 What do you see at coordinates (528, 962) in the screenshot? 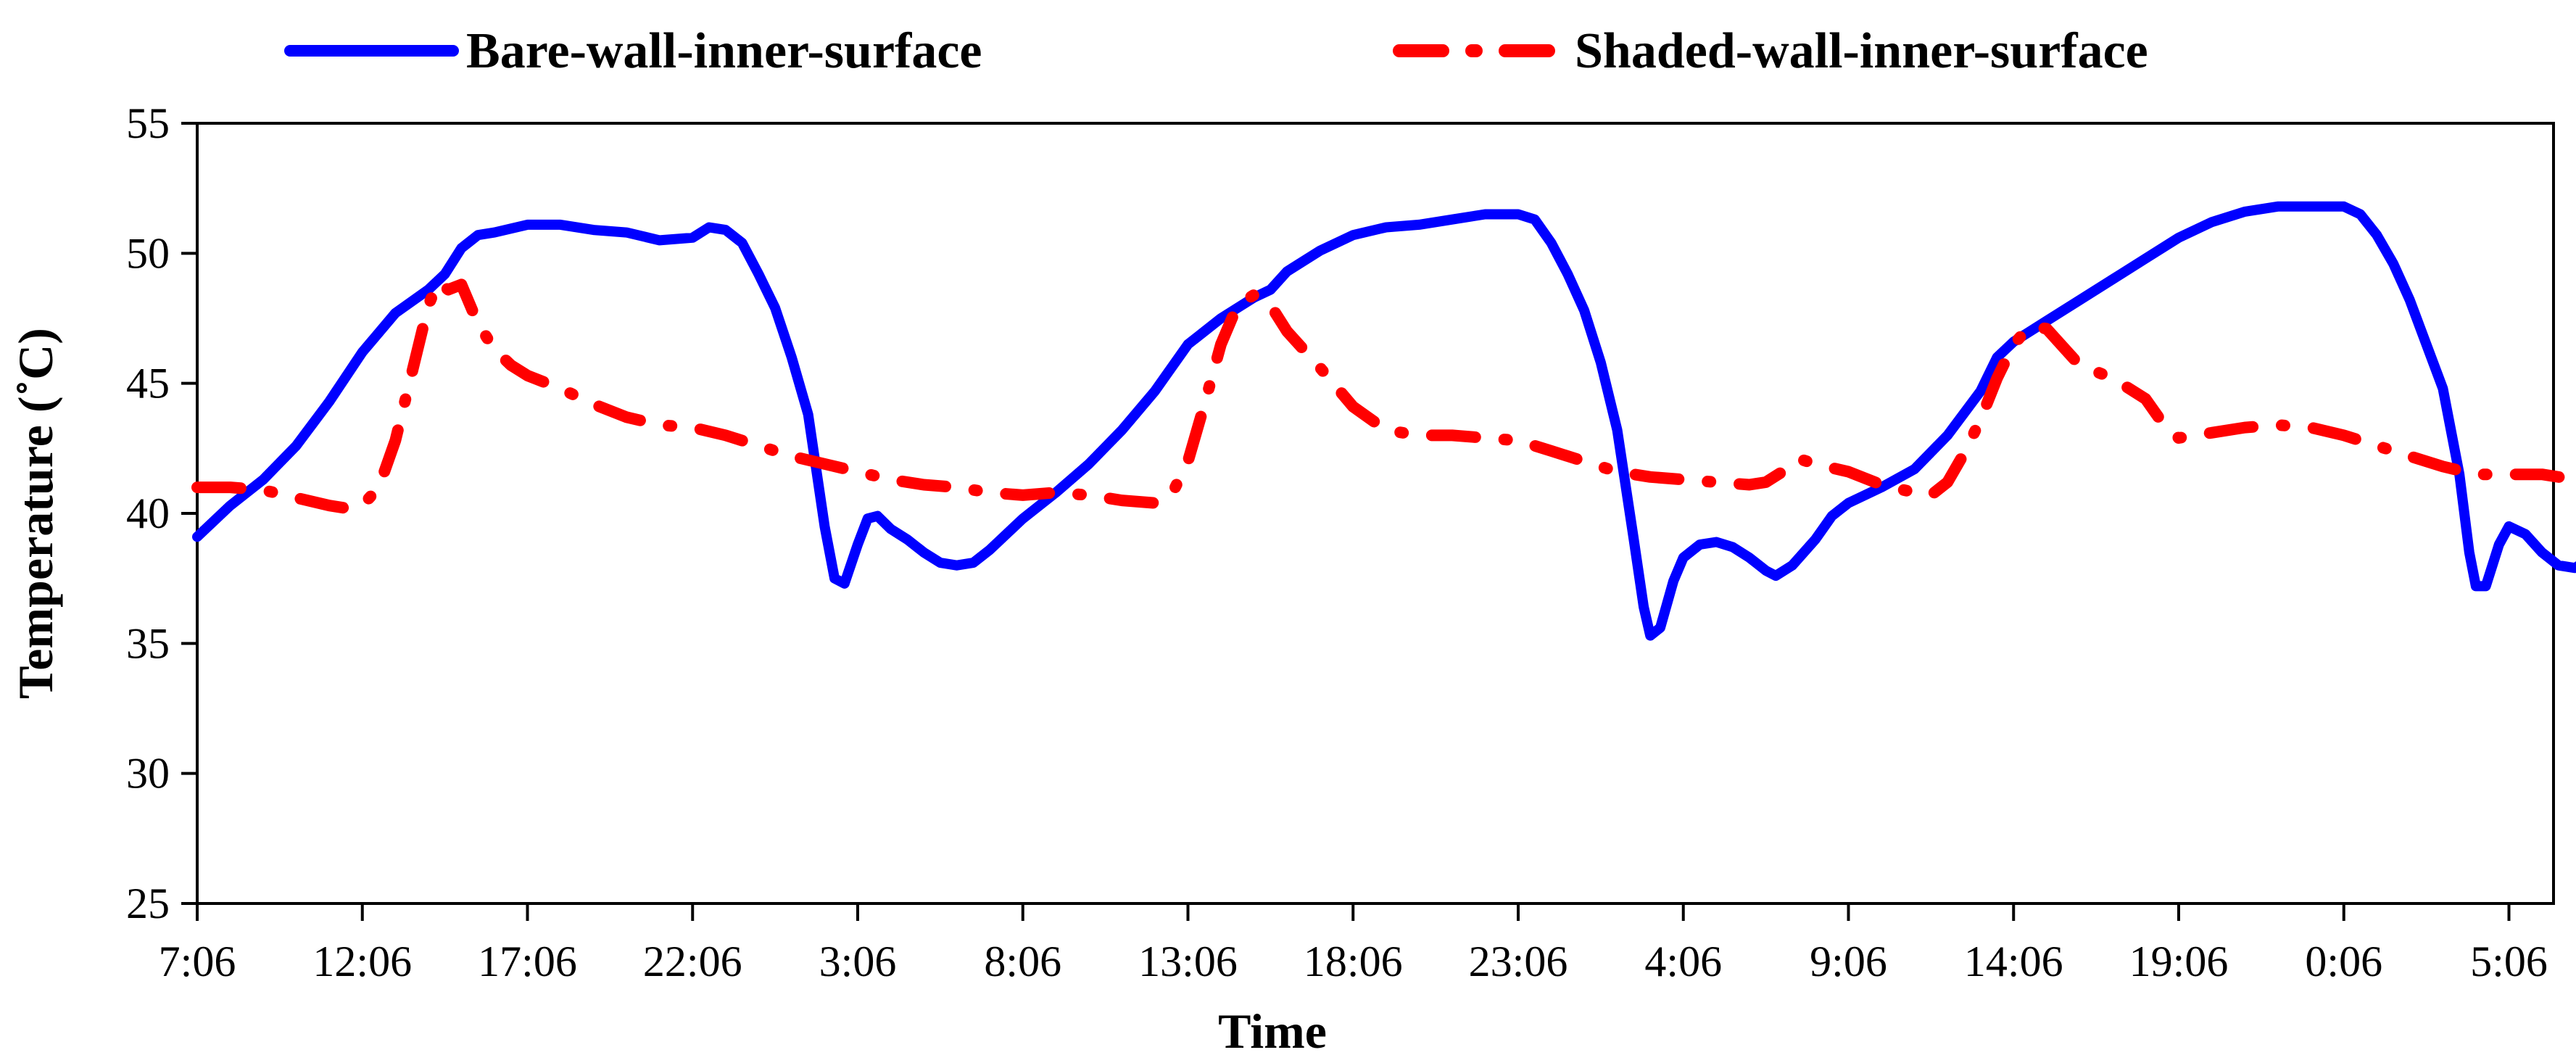
I see `x-tick-label: 17:06` at bounding box center [528, 962].